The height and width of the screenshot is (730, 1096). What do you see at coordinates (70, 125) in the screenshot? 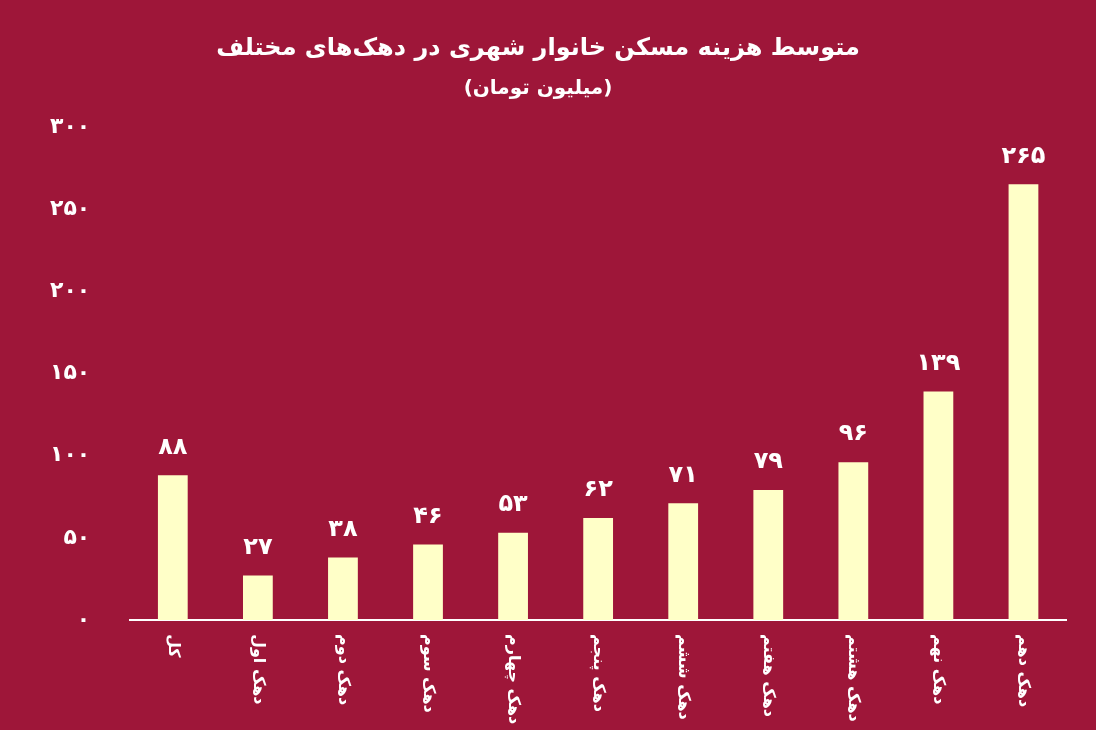
I see `y-tick-label: ۳۰۰` at bounding box center [70, 125].